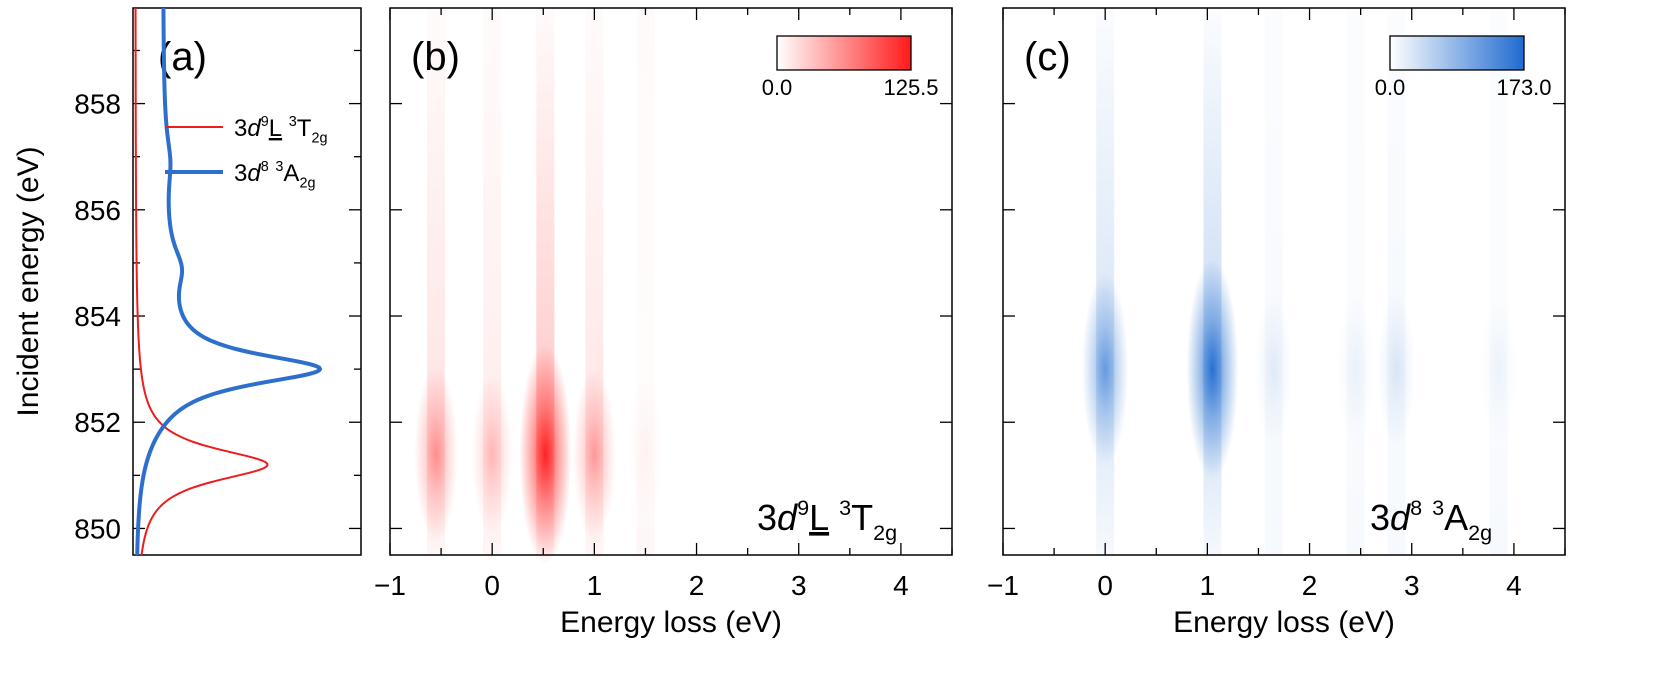  Describe the element at coordinates (97, 316) in the screenshot. I see `y-tick-label: 854` at that location.